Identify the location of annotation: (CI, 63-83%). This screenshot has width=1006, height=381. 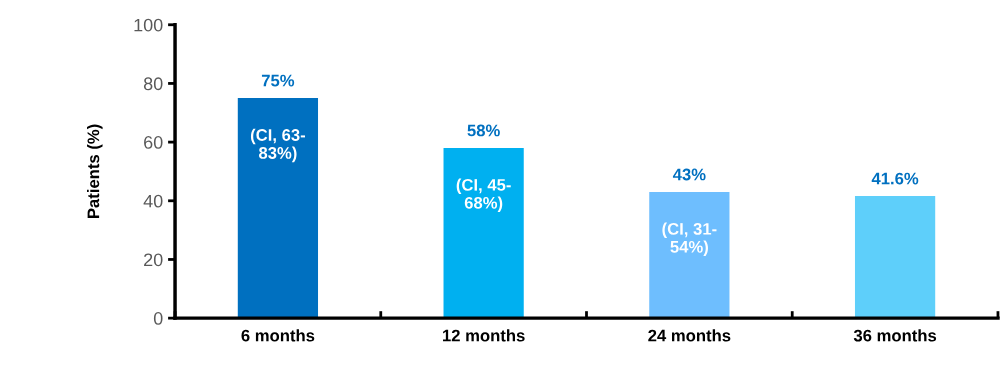
(278, 145).